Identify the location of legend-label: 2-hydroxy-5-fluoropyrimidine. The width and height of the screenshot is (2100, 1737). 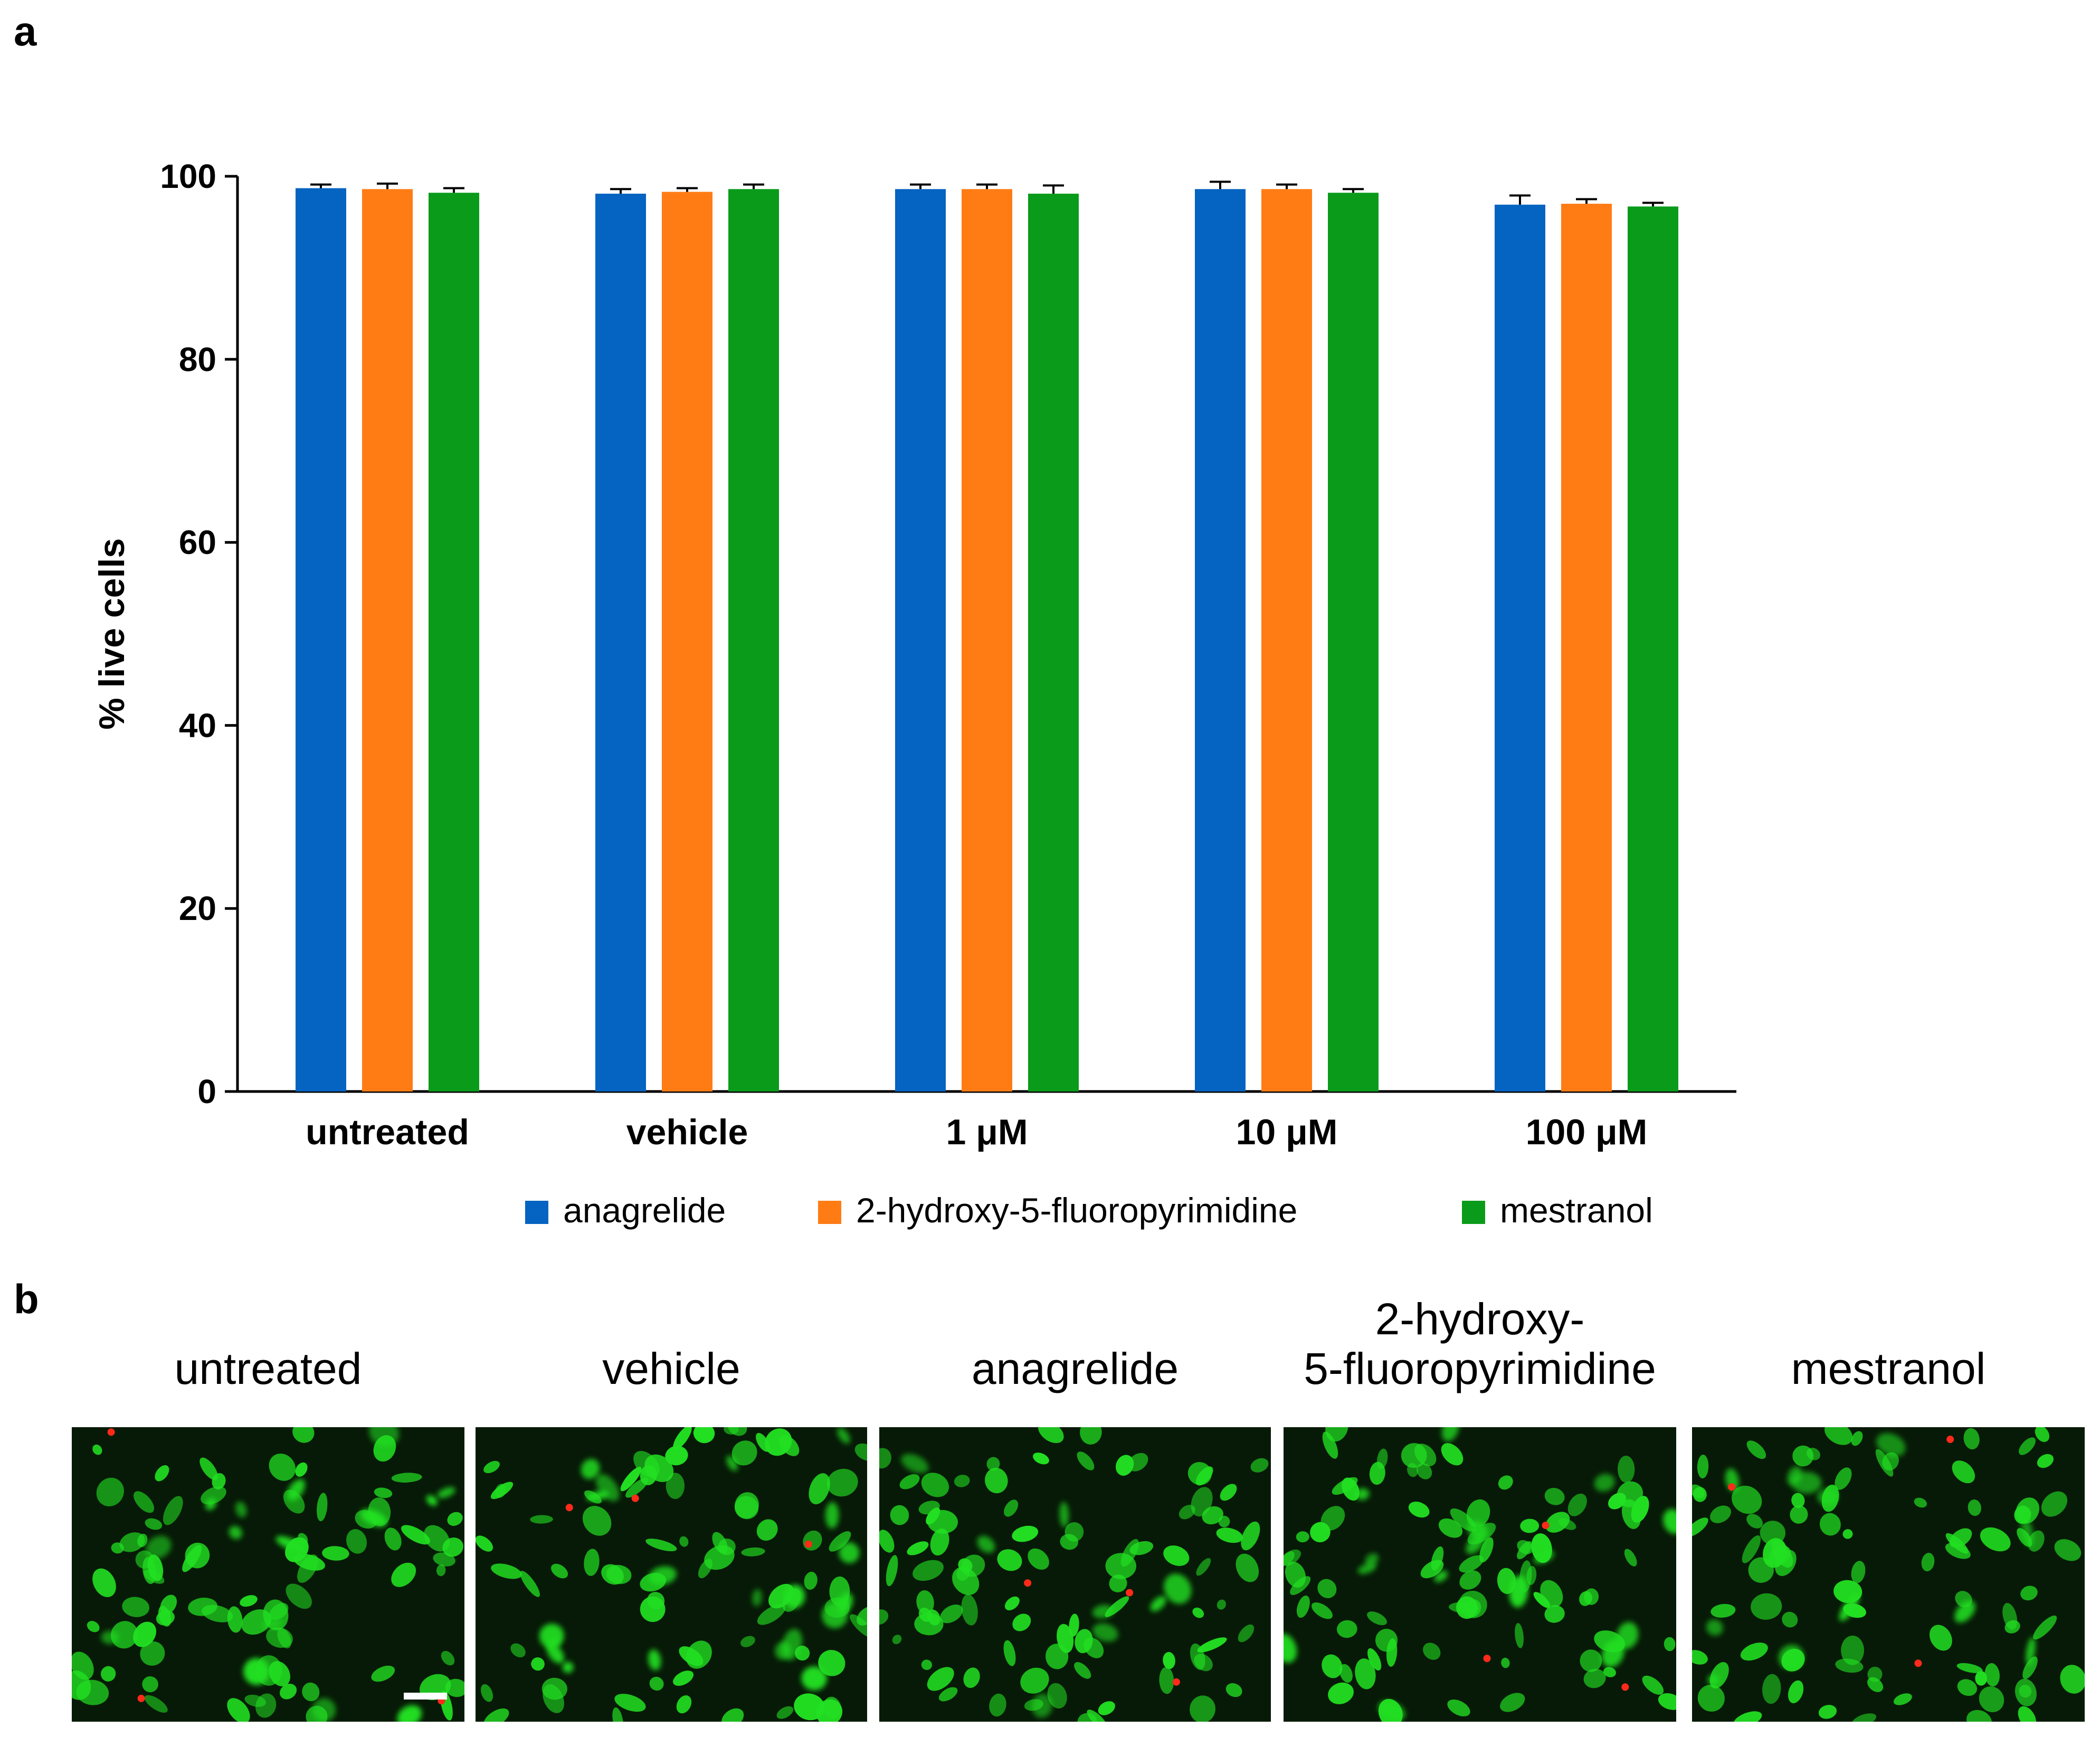
(1076, 1210).